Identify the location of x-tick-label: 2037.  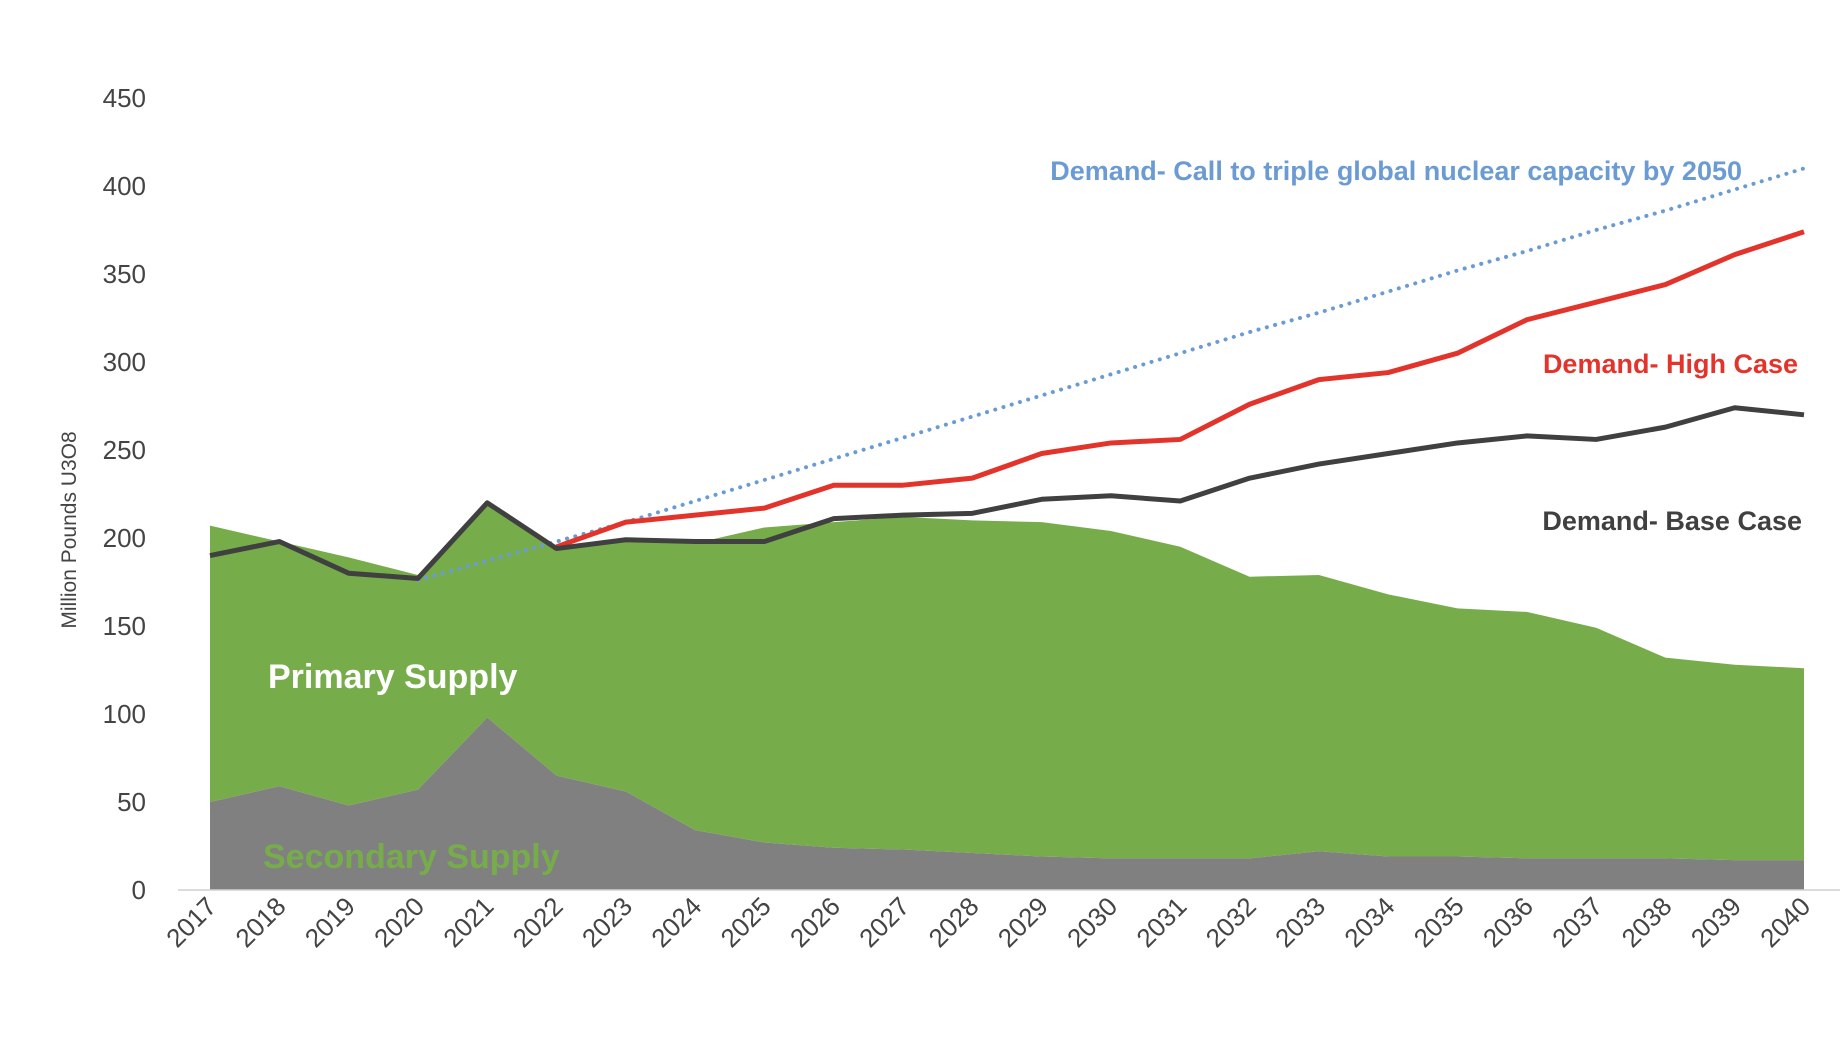
(1577, 922).